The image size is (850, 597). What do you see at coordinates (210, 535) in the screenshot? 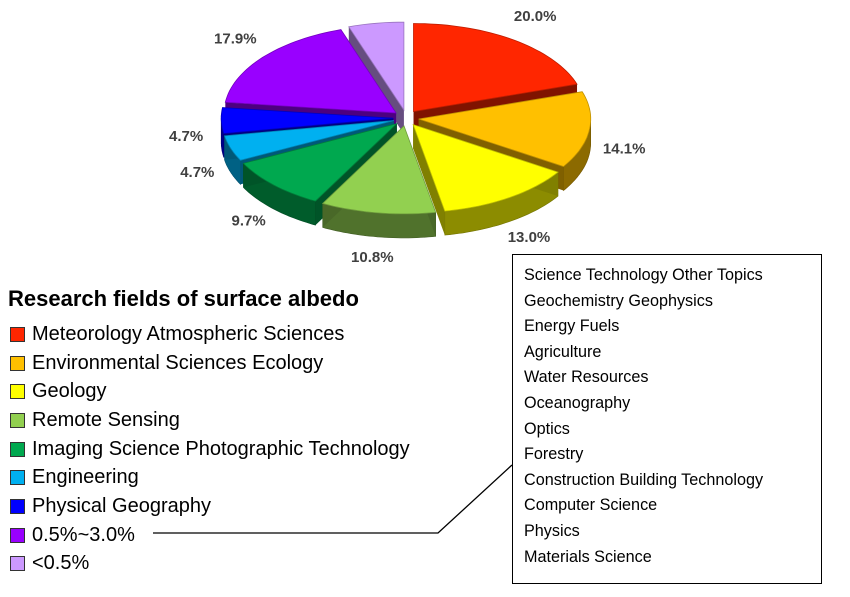
I see `legend-item: 0.5%~3.0%` at bounding box center [210, 535].